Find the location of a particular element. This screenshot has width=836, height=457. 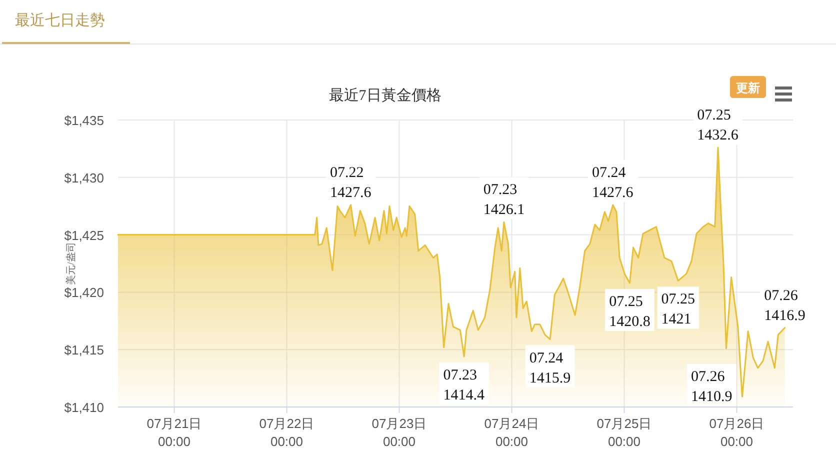

label: 07.25 1421 is located at coordinates (678, 307).